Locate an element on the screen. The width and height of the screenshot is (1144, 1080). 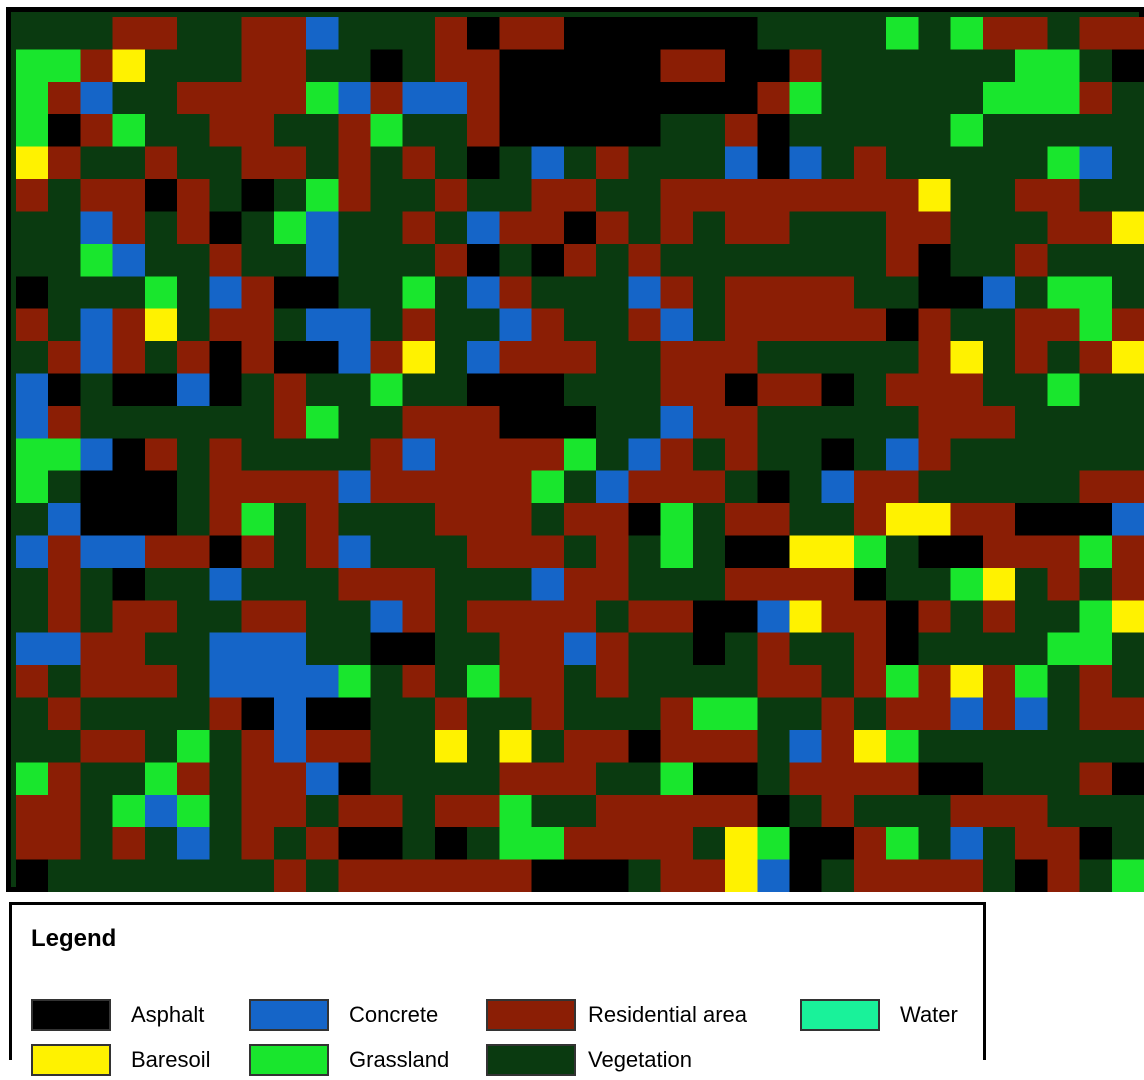
legend-swatch-vegetation is located at coordinates (531, 1060).